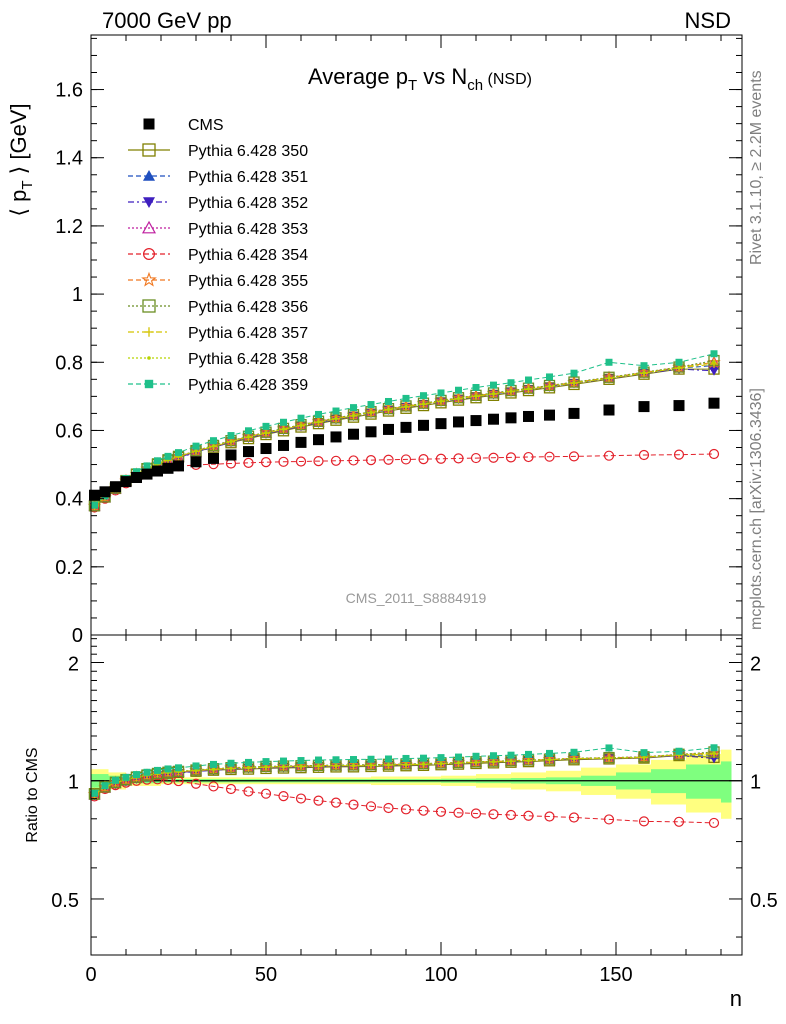 The height and width of the screenshot is (1024, 786). Describe the element at coordinates (218, 333) in the screenshot. I see `legend-item-7: Pythia 6.428 357` at that location.